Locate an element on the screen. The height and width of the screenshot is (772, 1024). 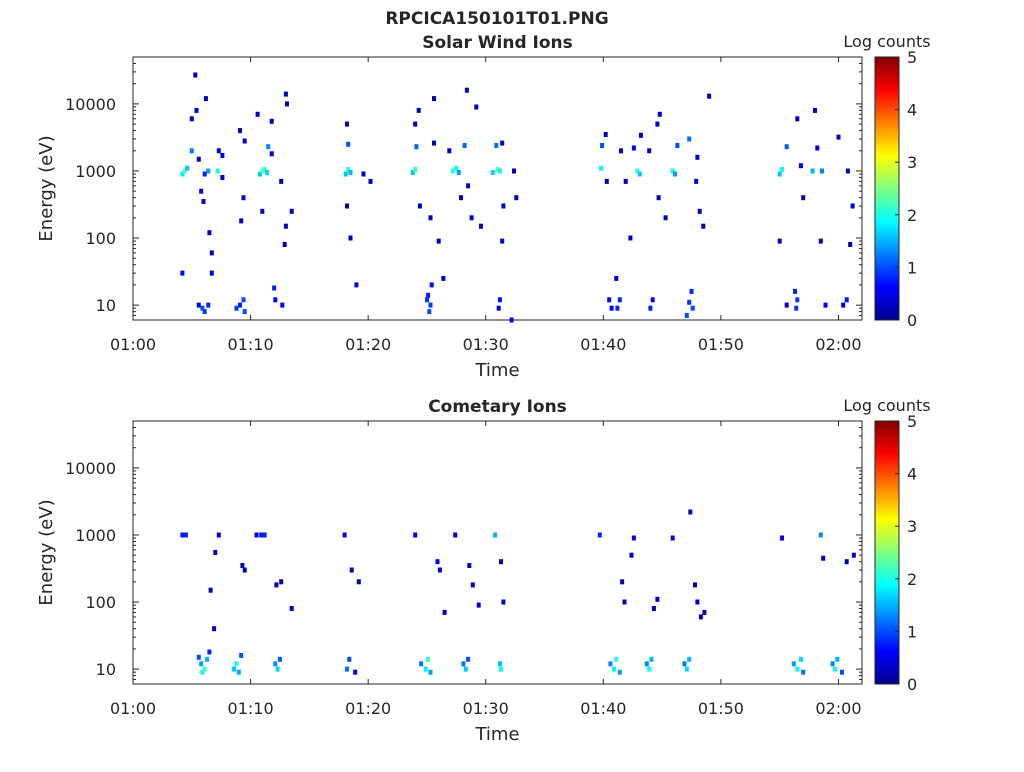
x-tick-label: 01:50 is located at coordinates (721, 708).